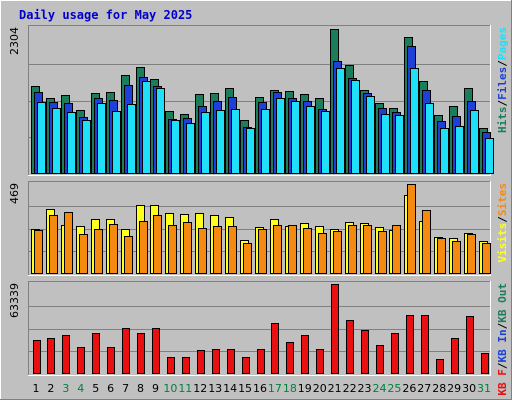 The image size is (512, 400). What do you see at coordinates (80, 388) in the screenshot?
I see `x-tick-label: 4` at bounding box center [80, 388].